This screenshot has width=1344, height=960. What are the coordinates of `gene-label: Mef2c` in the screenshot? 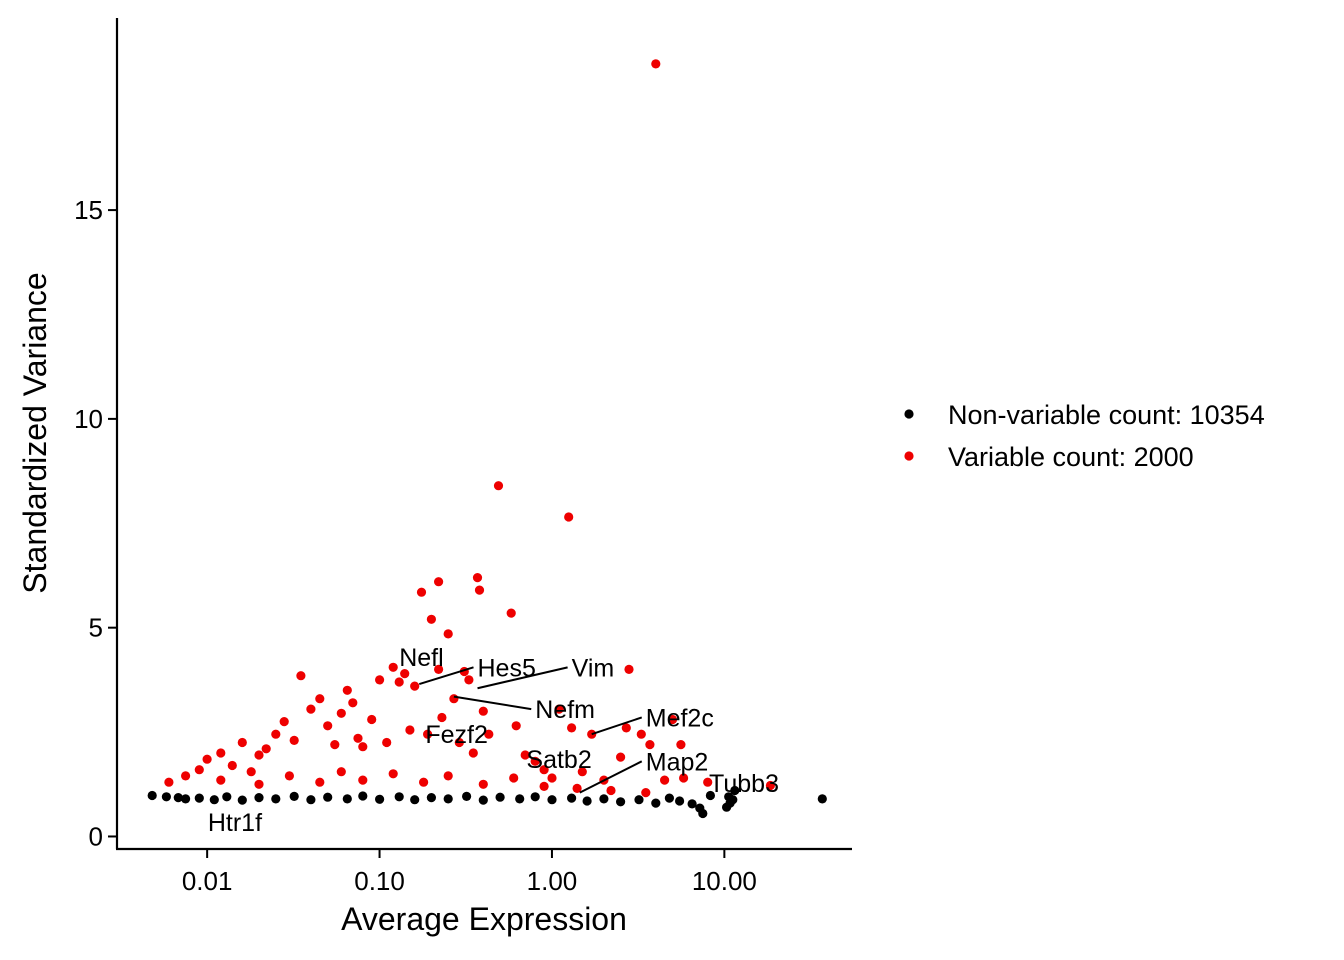 It's located at (680, 718).